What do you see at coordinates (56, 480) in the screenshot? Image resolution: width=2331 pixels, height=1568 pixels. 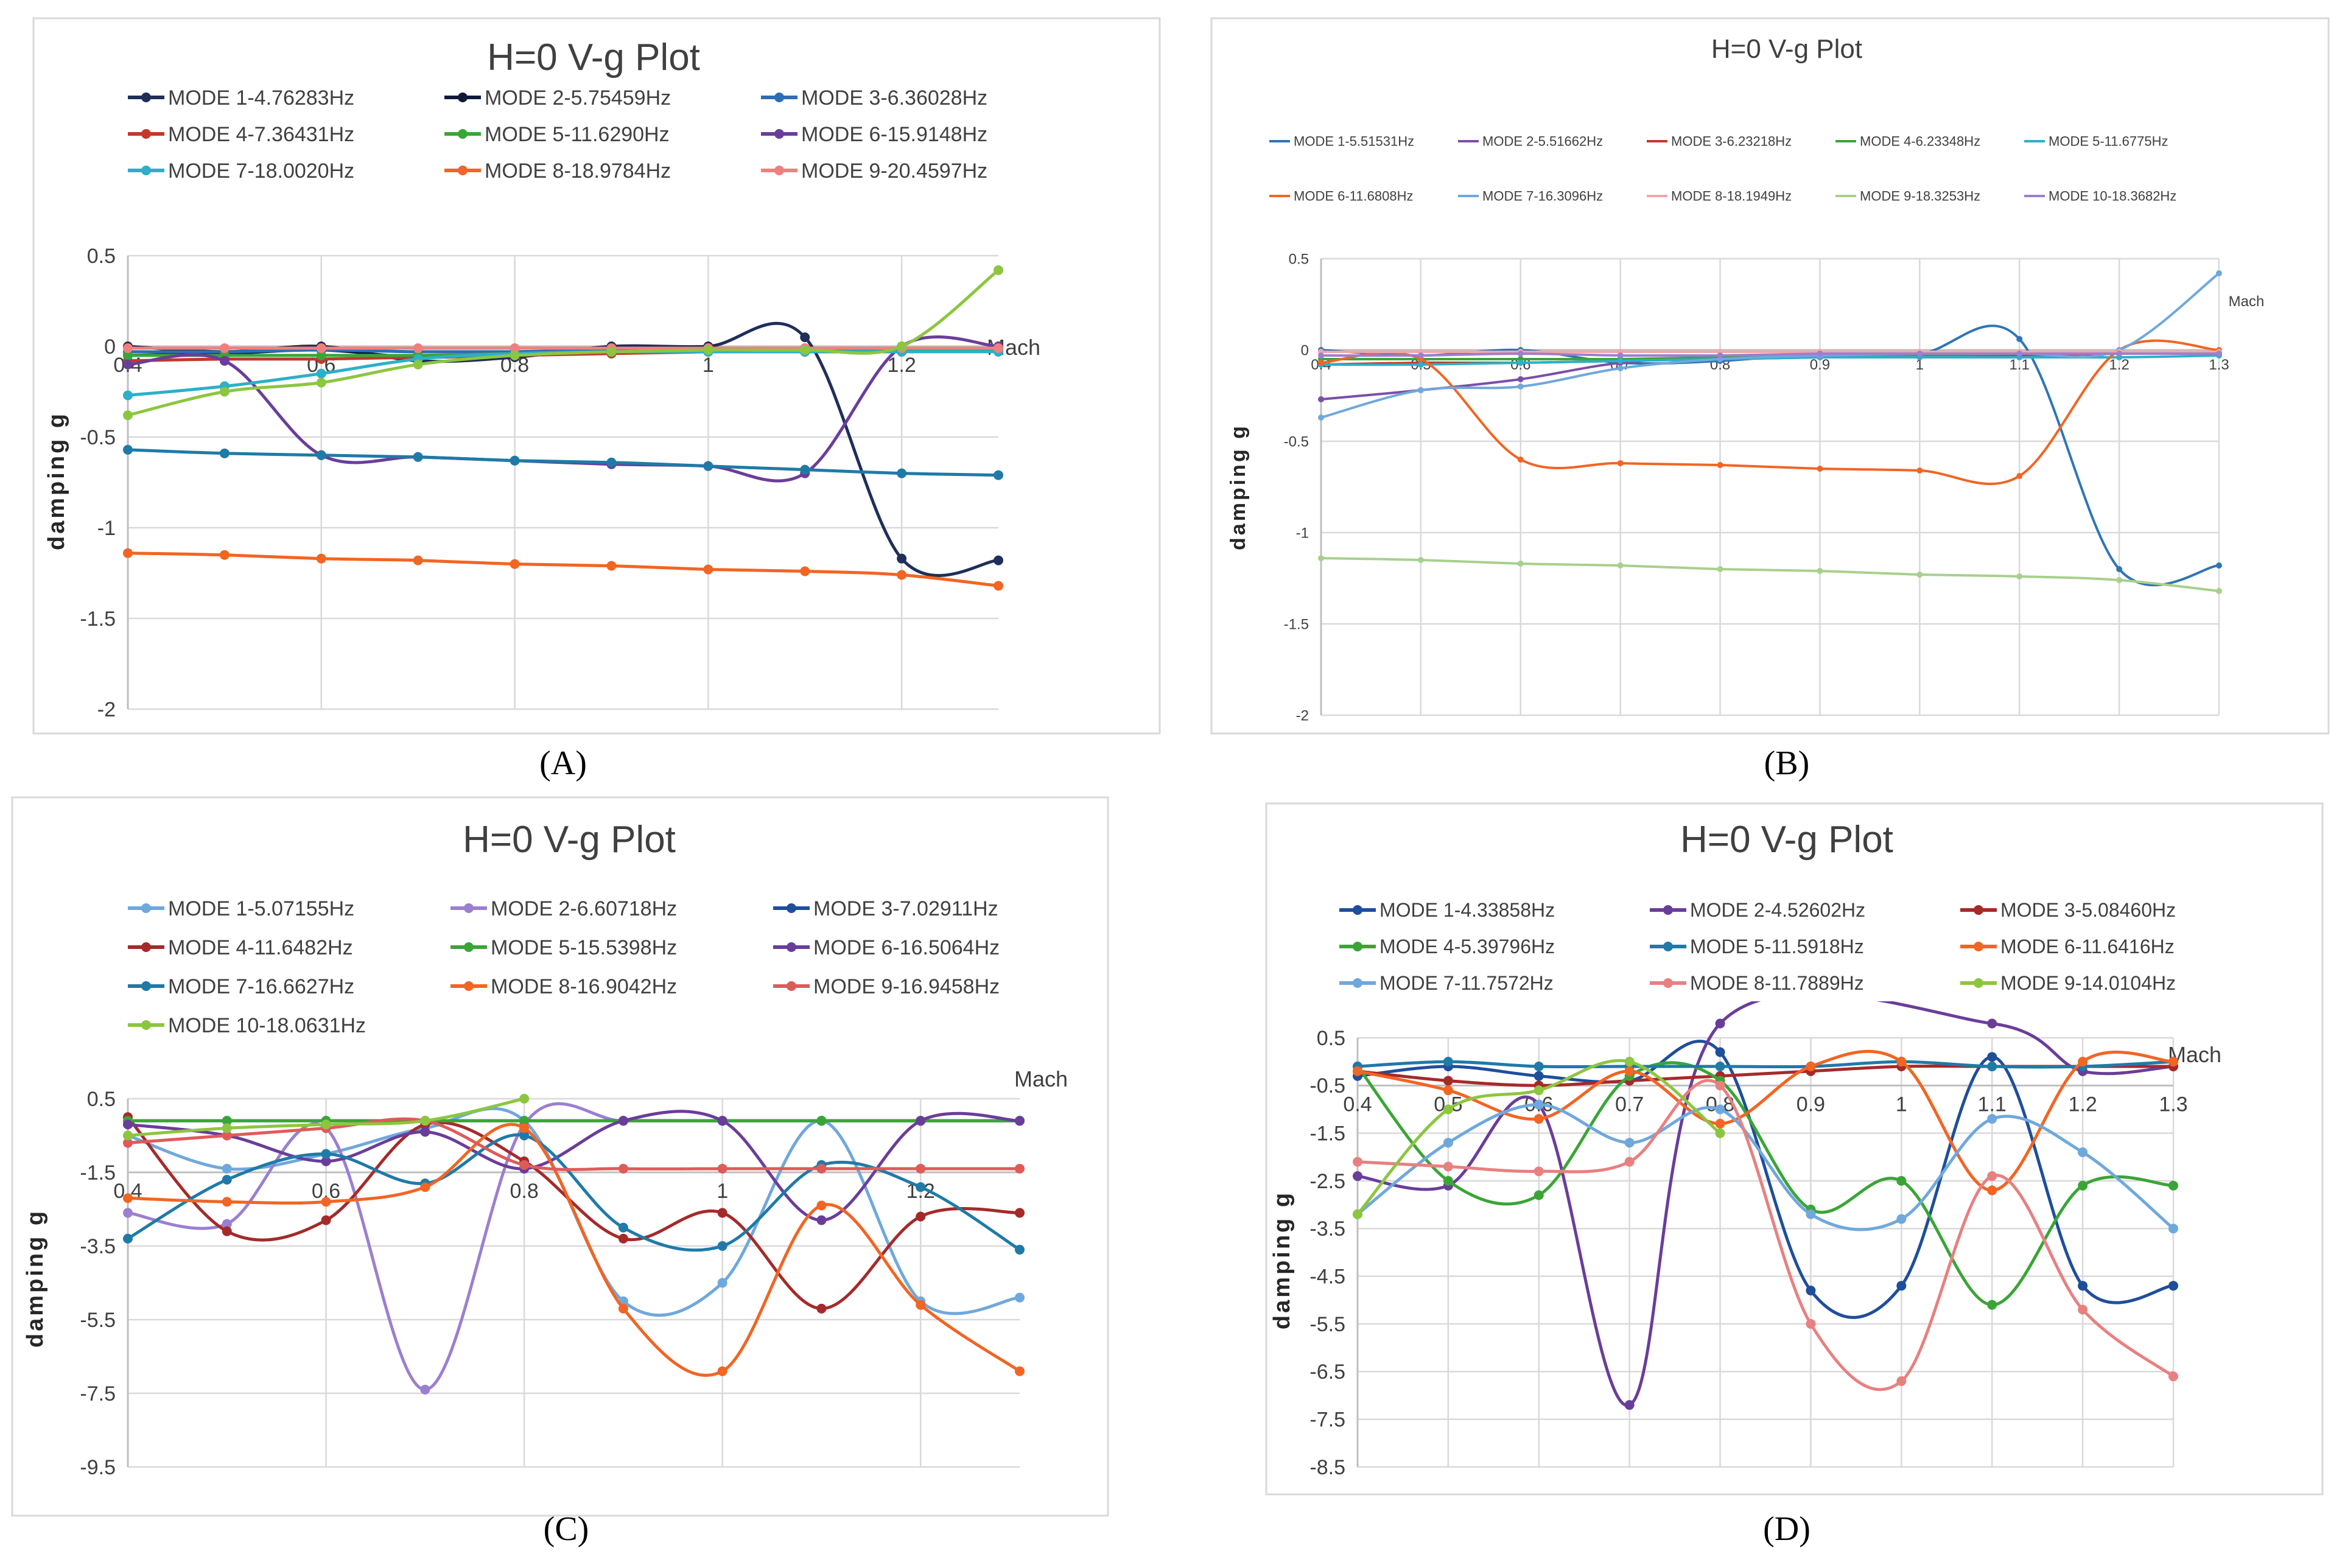 I see `y-axis-title: damping g` at bounding box center [56, 480].